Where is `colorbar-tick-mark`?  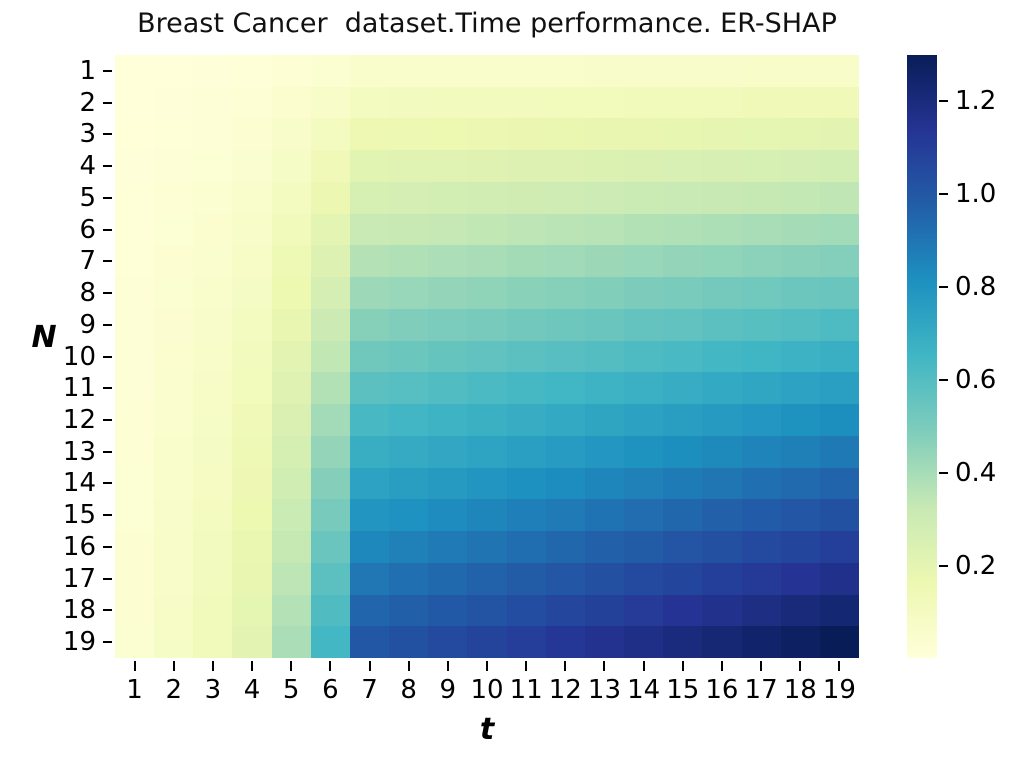
colorbar-tick-mark is located at coordinates (943, 380).